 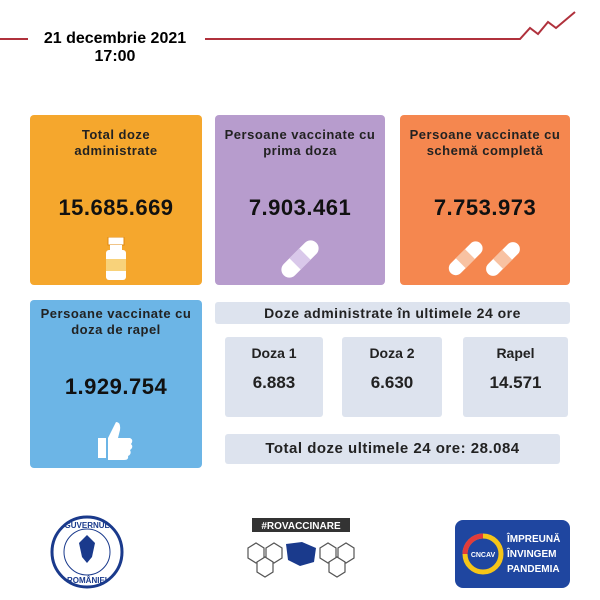 I want to click on card-value: 15.685.669, so click(x=116, y=207).